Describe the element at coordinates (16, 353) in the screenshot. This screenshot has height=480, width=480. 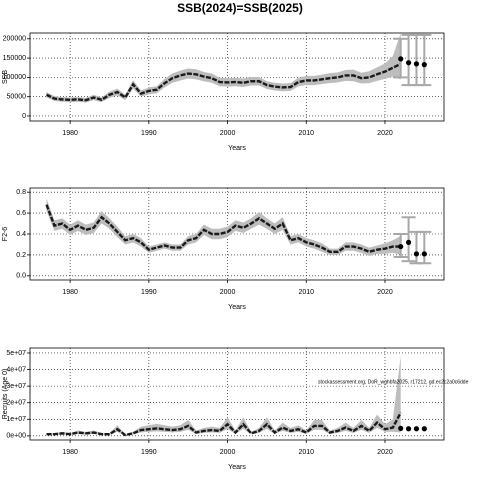
I see `y-tick-label: 5e+07` at that location.